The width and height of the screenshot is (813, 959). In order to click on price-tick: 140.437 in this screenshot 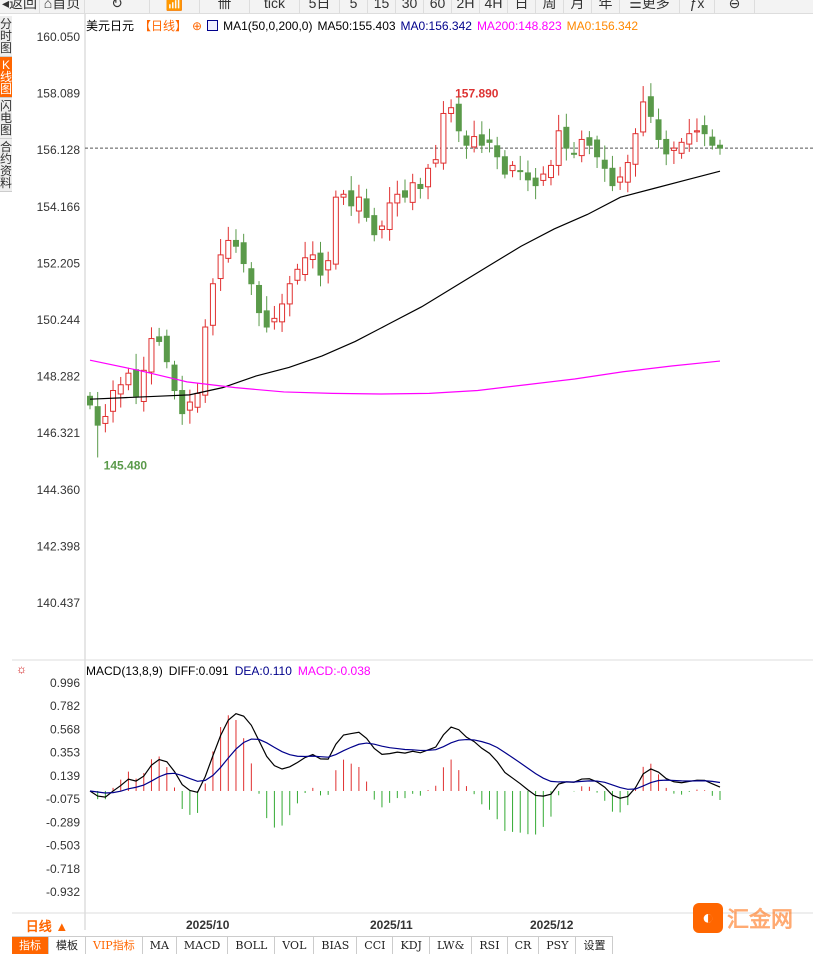, I will do `click(59, 603)`.